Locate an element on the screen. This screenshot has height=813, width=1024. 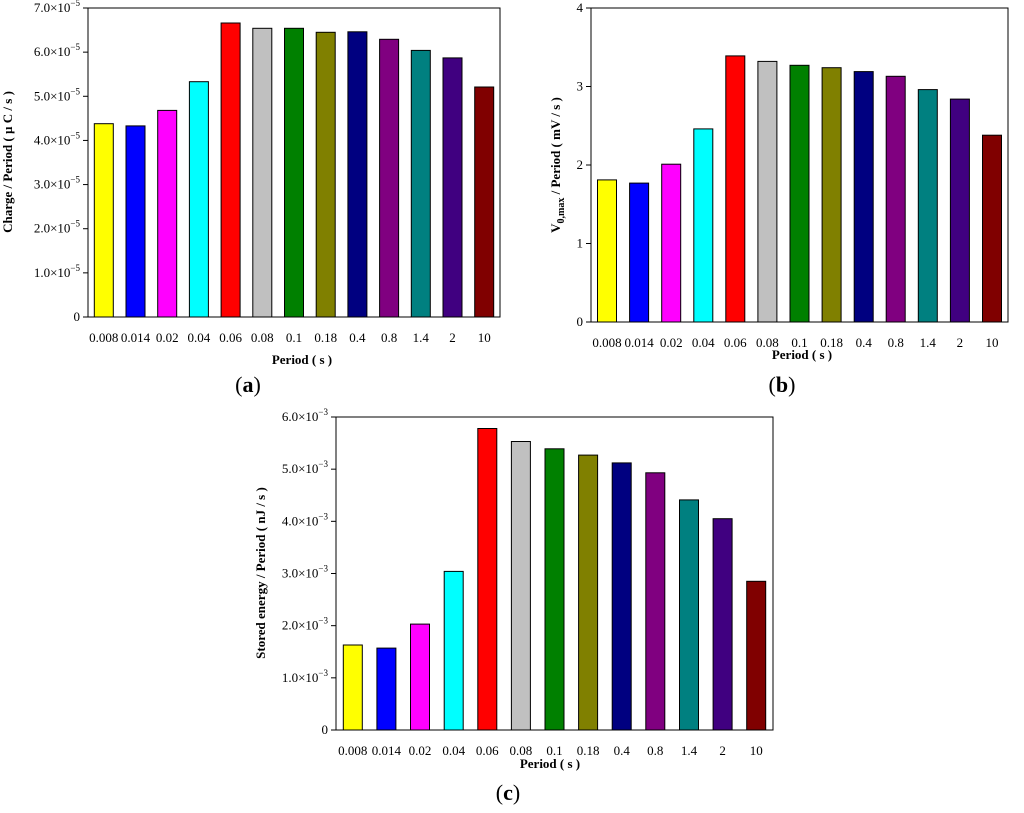
y-tick-label: 3 is located at coordinates (580, 86).